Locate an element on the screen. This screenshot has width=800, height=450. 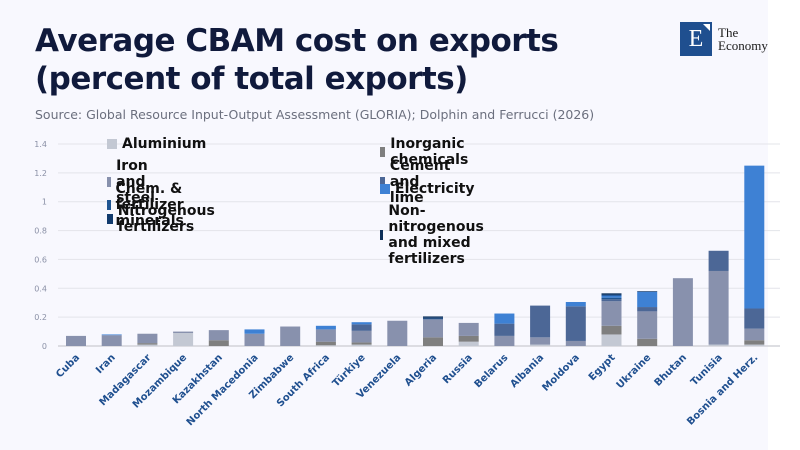
legend-item: Cement and lime is located at coordinates (418, 182).